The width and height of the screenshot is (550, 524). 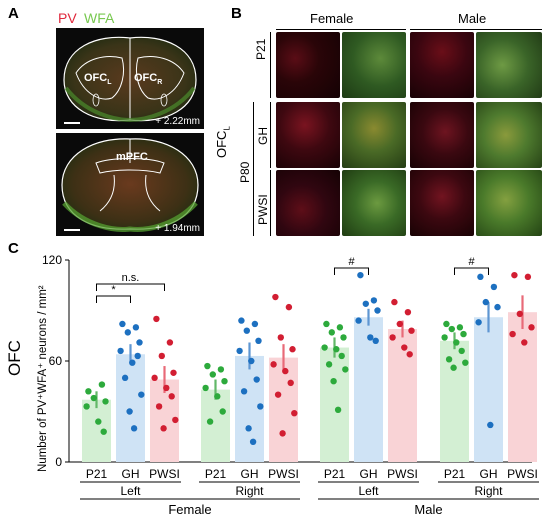 What do you see at coordinates (472, 18) in the screenshot?
I see `header-male: Male` at bounding box center [472, 18].